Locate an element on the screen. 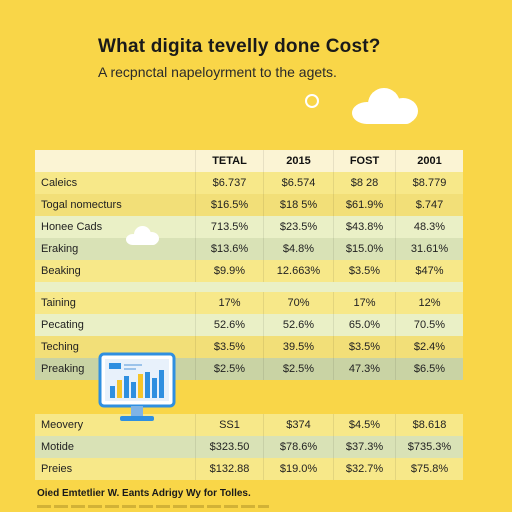 Image resolution: width=512 pixels, height=512 pixels. page-title: What digita tevelly done Cost? is located at coordinates (239, 46).